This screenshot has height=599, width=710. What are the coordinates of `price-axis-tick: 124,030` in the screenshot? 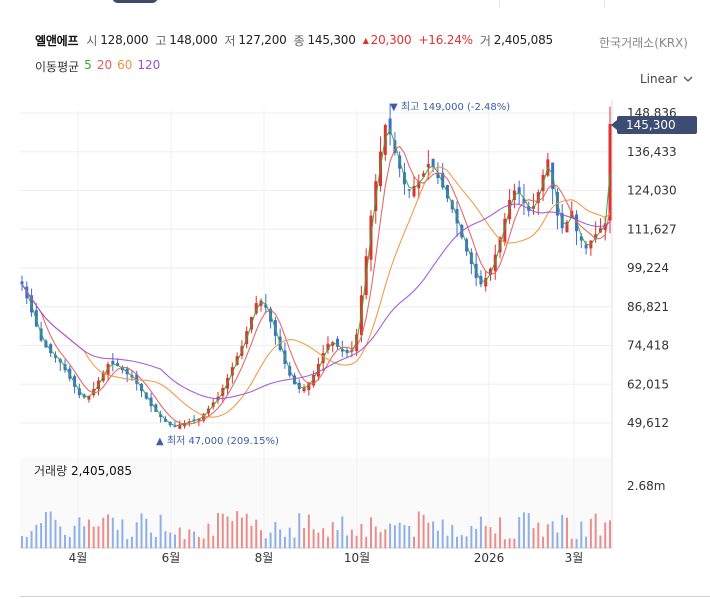 It's located at (652, 191).